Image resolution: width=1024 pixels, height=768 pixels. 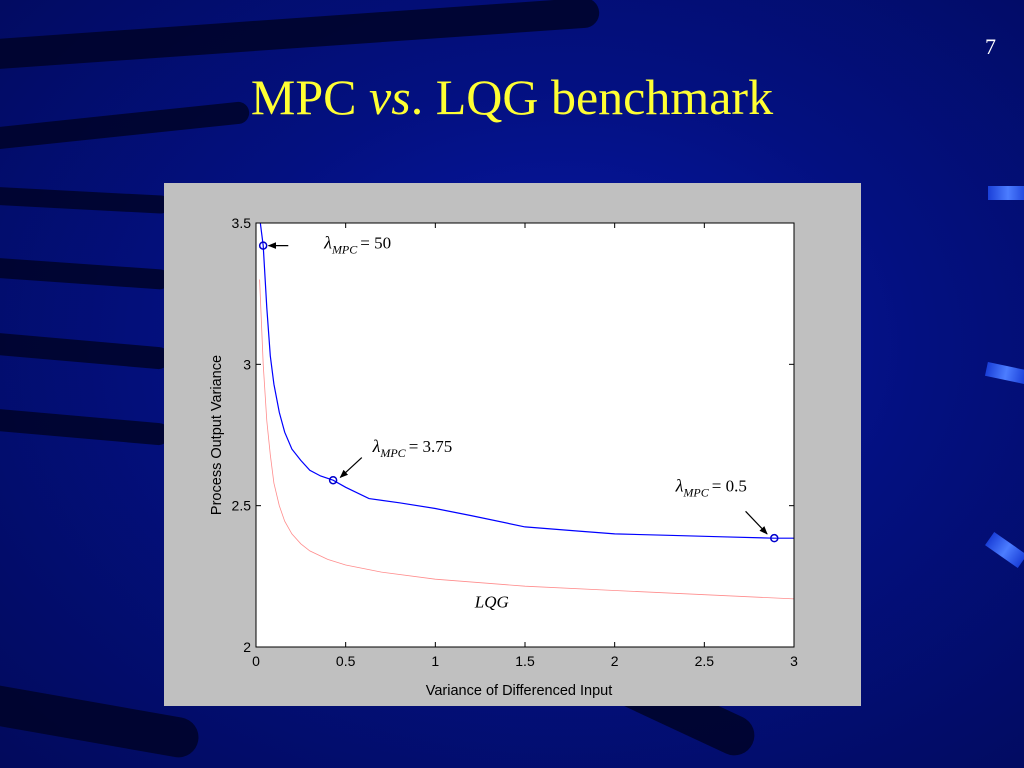 I want to click on x-axis-label: Variance of Differenced Input, so click(x=519, y=691).